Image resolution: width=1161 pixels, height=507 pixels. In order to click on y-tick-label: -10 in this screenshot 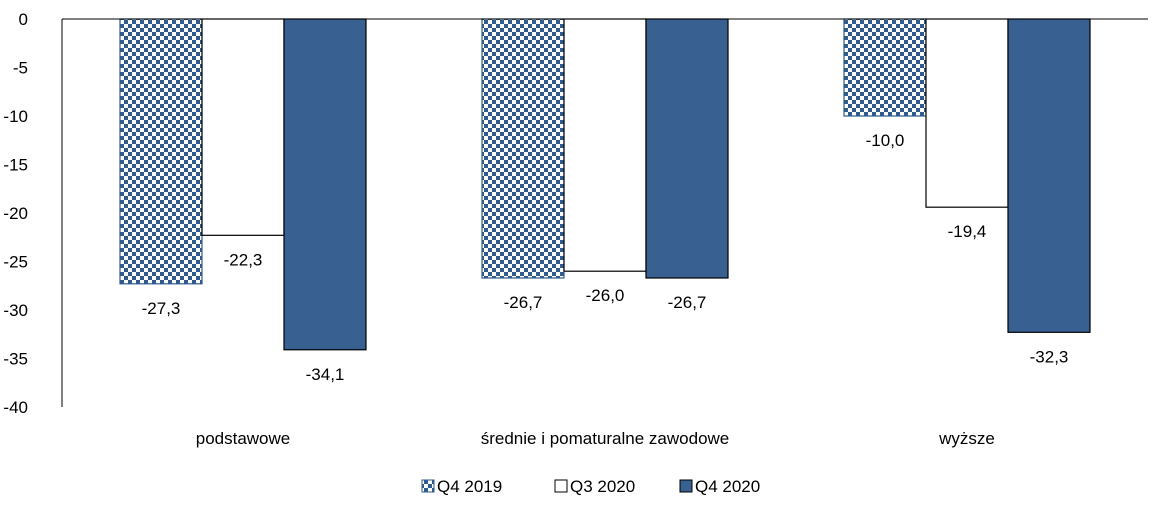, I will do `click(15, 116)`.